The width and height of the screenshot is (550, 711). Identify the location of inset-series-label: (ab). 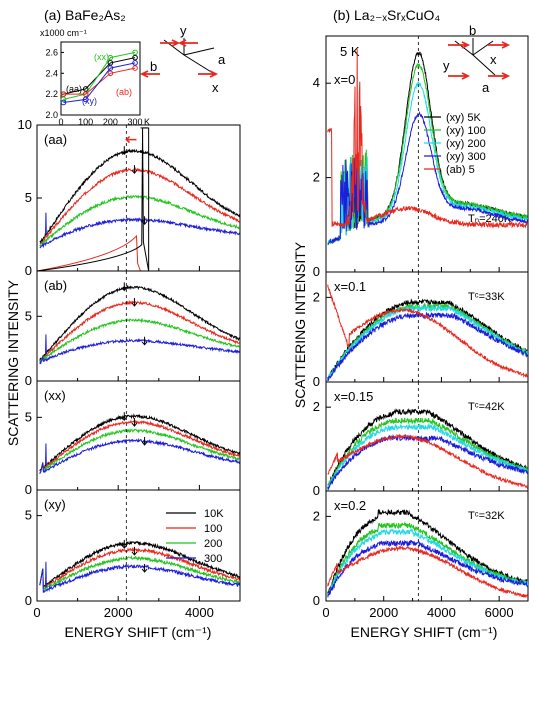
(124, 92).